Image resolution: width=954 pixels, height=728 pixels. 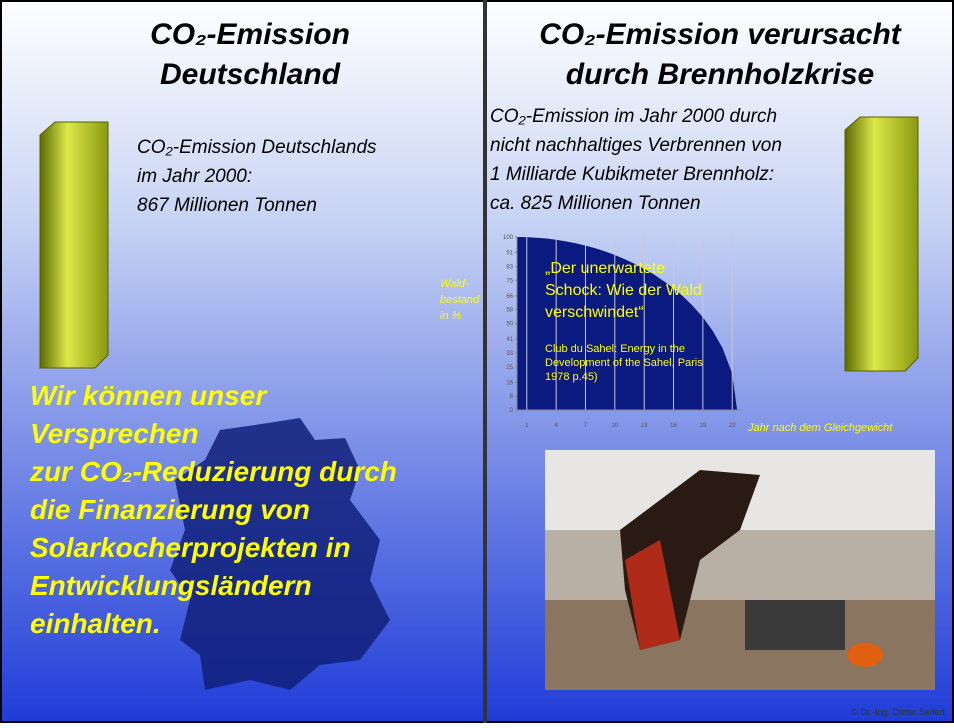 What do you see at coordinates (594, 312) in the screenshot?
I see `quote: verschwindet“` at bounding box center [594, 312].